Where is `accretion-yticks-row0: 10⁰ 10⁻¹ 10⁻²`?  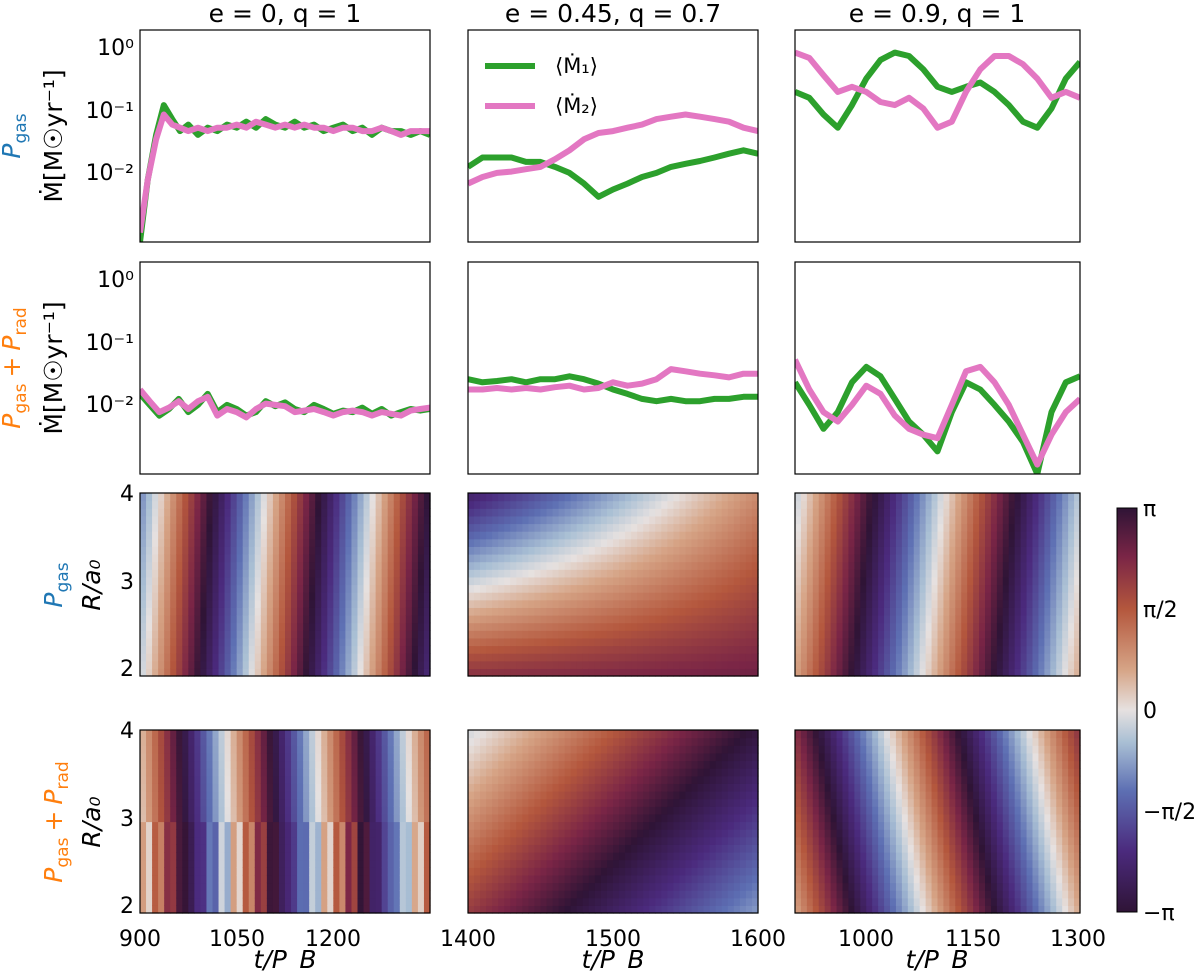 accretion-yticks-row0: 10⁰ 10⁻¹ 10⁻² is located at coordinates (110, 111).